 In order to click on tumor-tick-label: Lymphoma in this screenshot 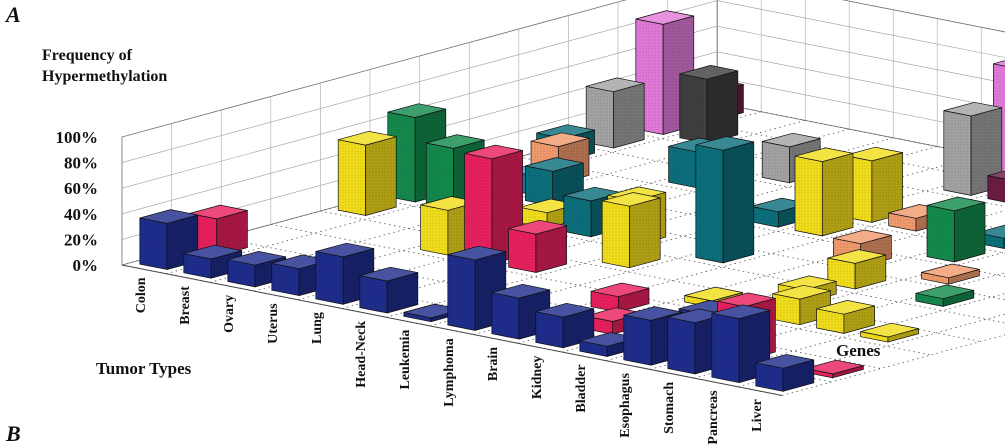, I will do `click(449, 372)`.